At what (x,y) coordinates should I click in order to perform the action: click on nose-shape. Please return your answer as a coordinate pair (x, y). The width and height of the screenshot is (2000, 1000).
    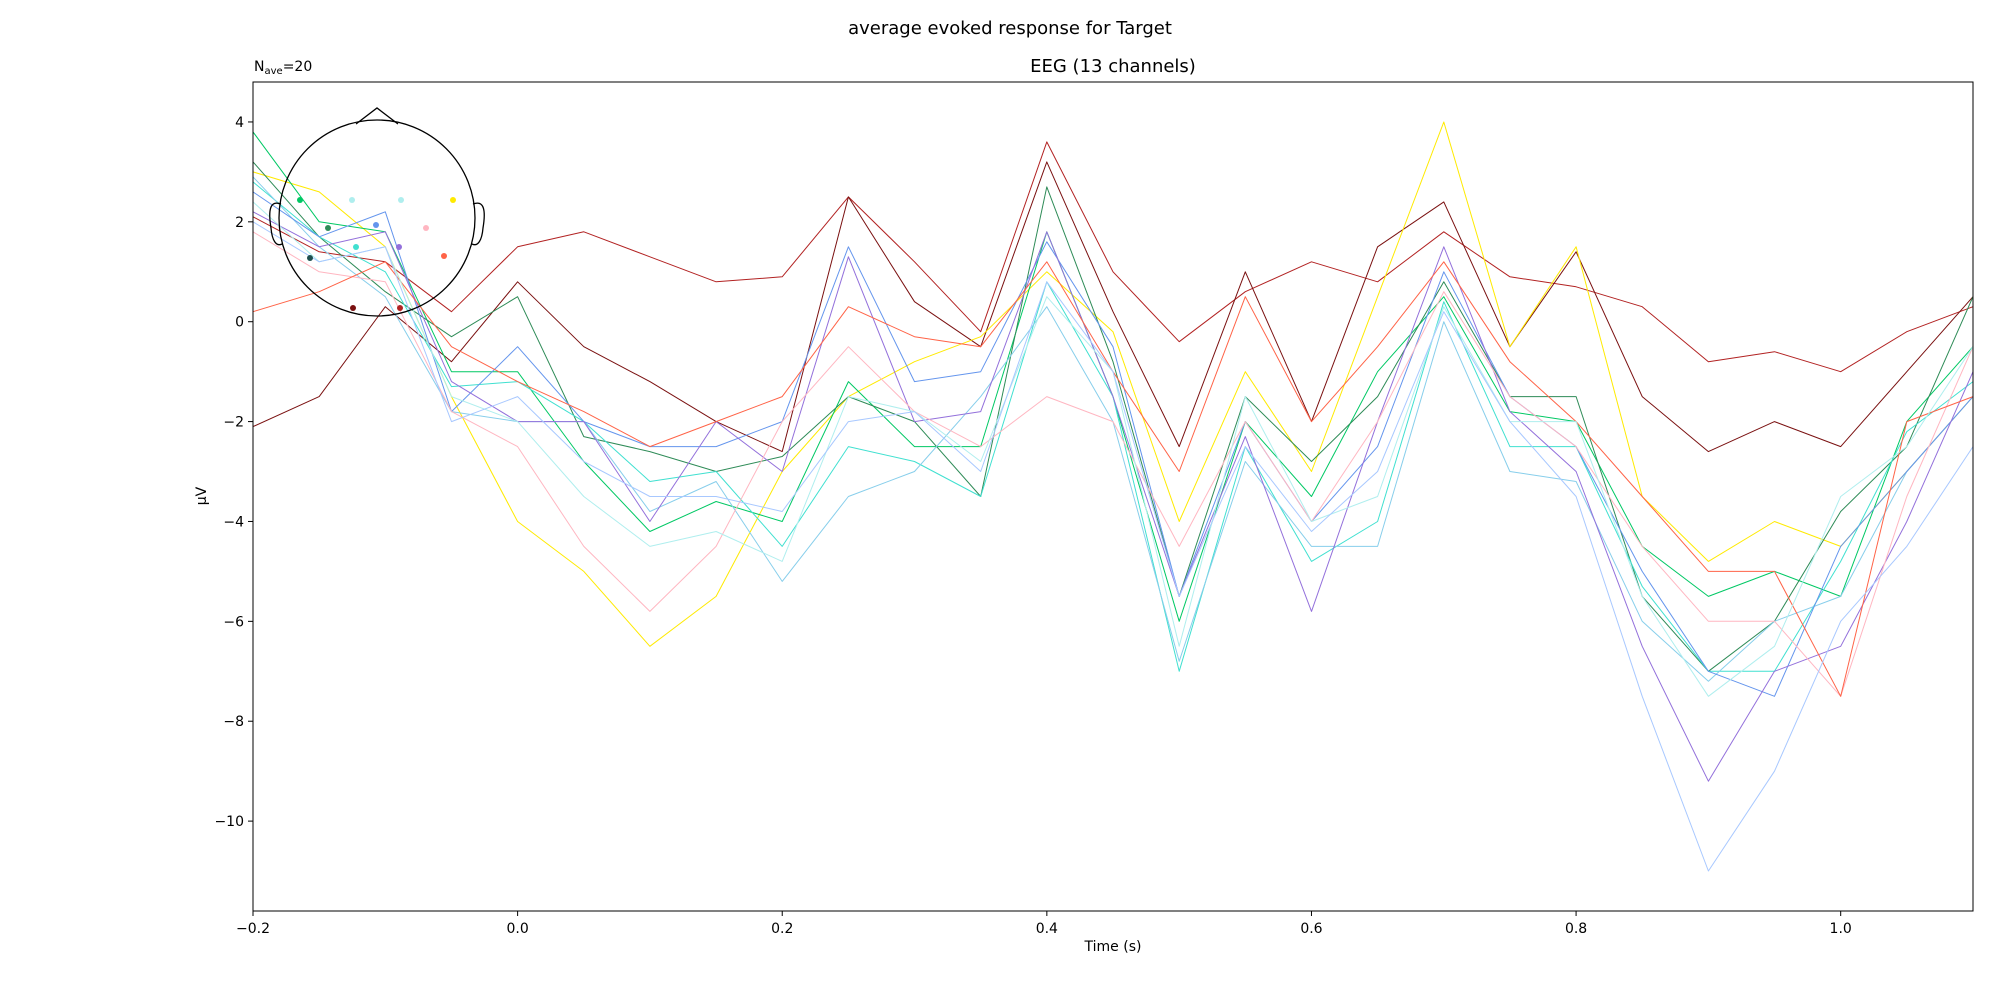
    Looking at the image, I should click on (377, 116).